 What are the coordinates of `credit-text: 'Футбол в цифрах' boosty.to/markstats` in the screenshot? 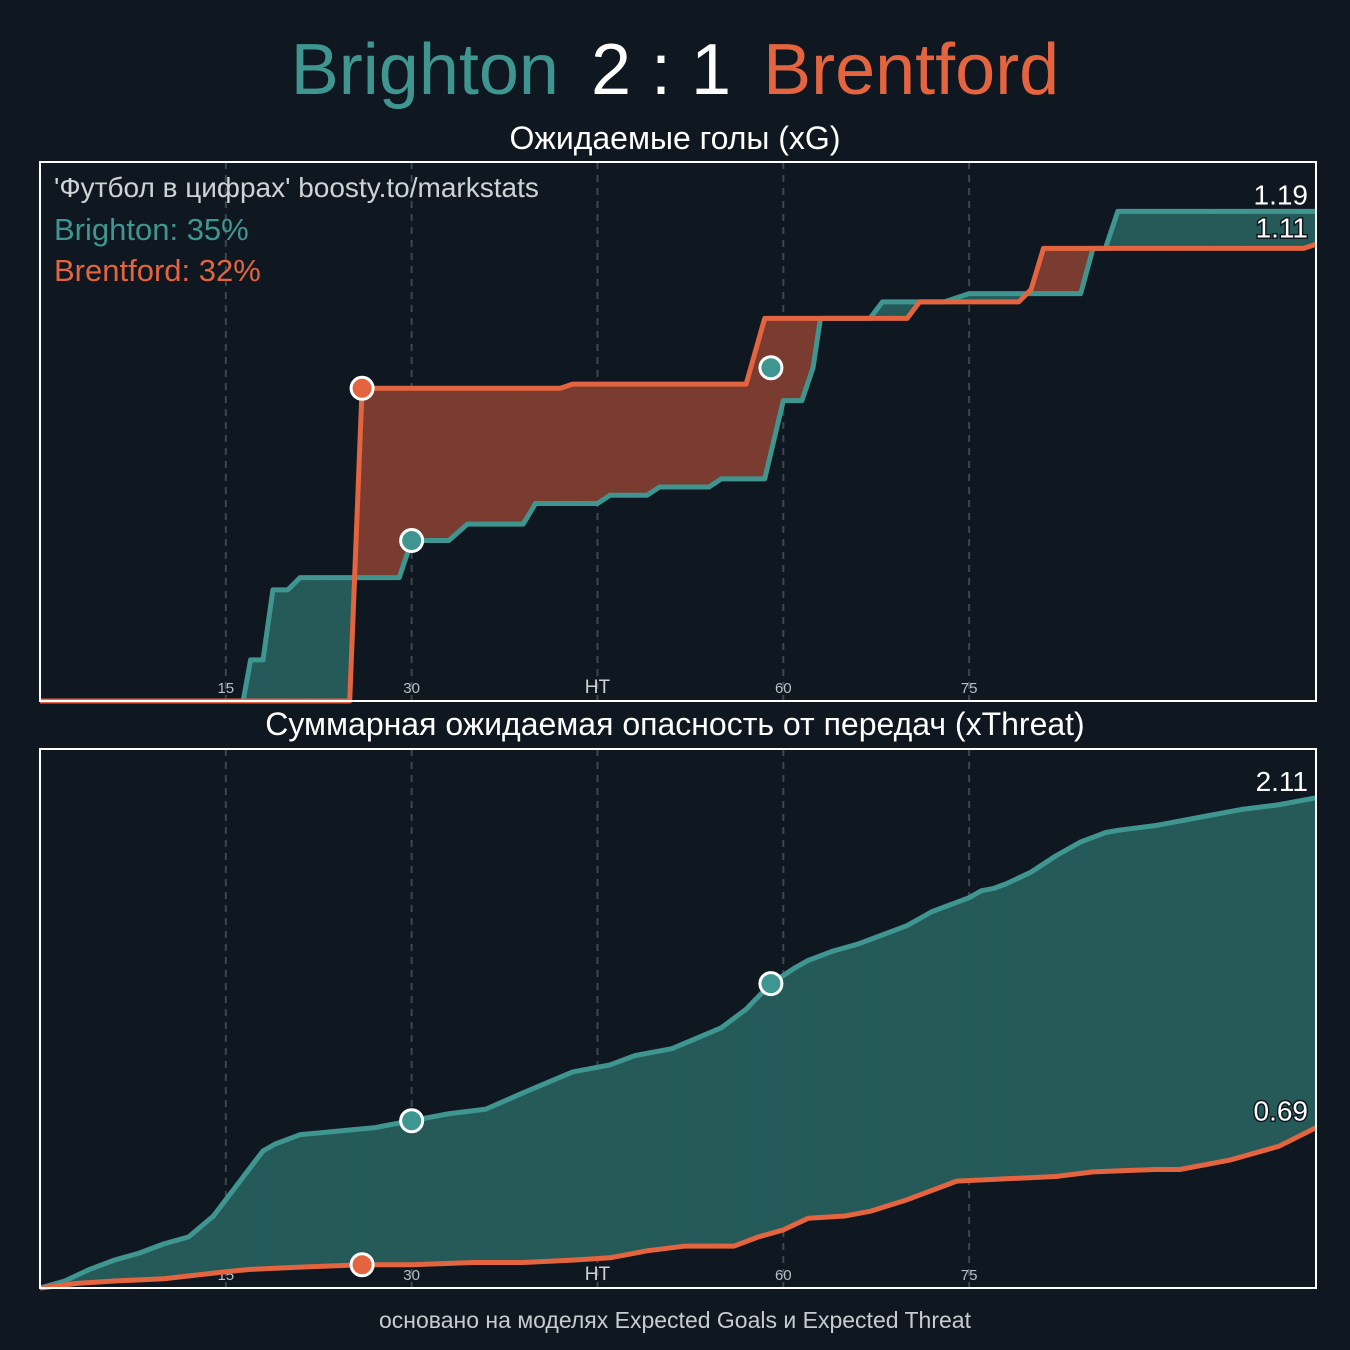 It's located at (296, 187).